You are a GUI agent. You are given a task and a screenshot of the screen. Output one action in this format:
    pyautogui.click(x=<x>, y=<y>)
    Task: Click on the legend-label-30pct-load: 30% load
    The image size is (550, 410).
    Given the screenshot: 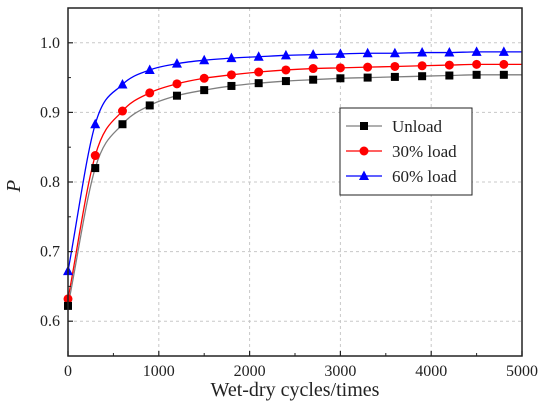 What is the action you would take?
    pyautogui.click(x=424, y=151)
    